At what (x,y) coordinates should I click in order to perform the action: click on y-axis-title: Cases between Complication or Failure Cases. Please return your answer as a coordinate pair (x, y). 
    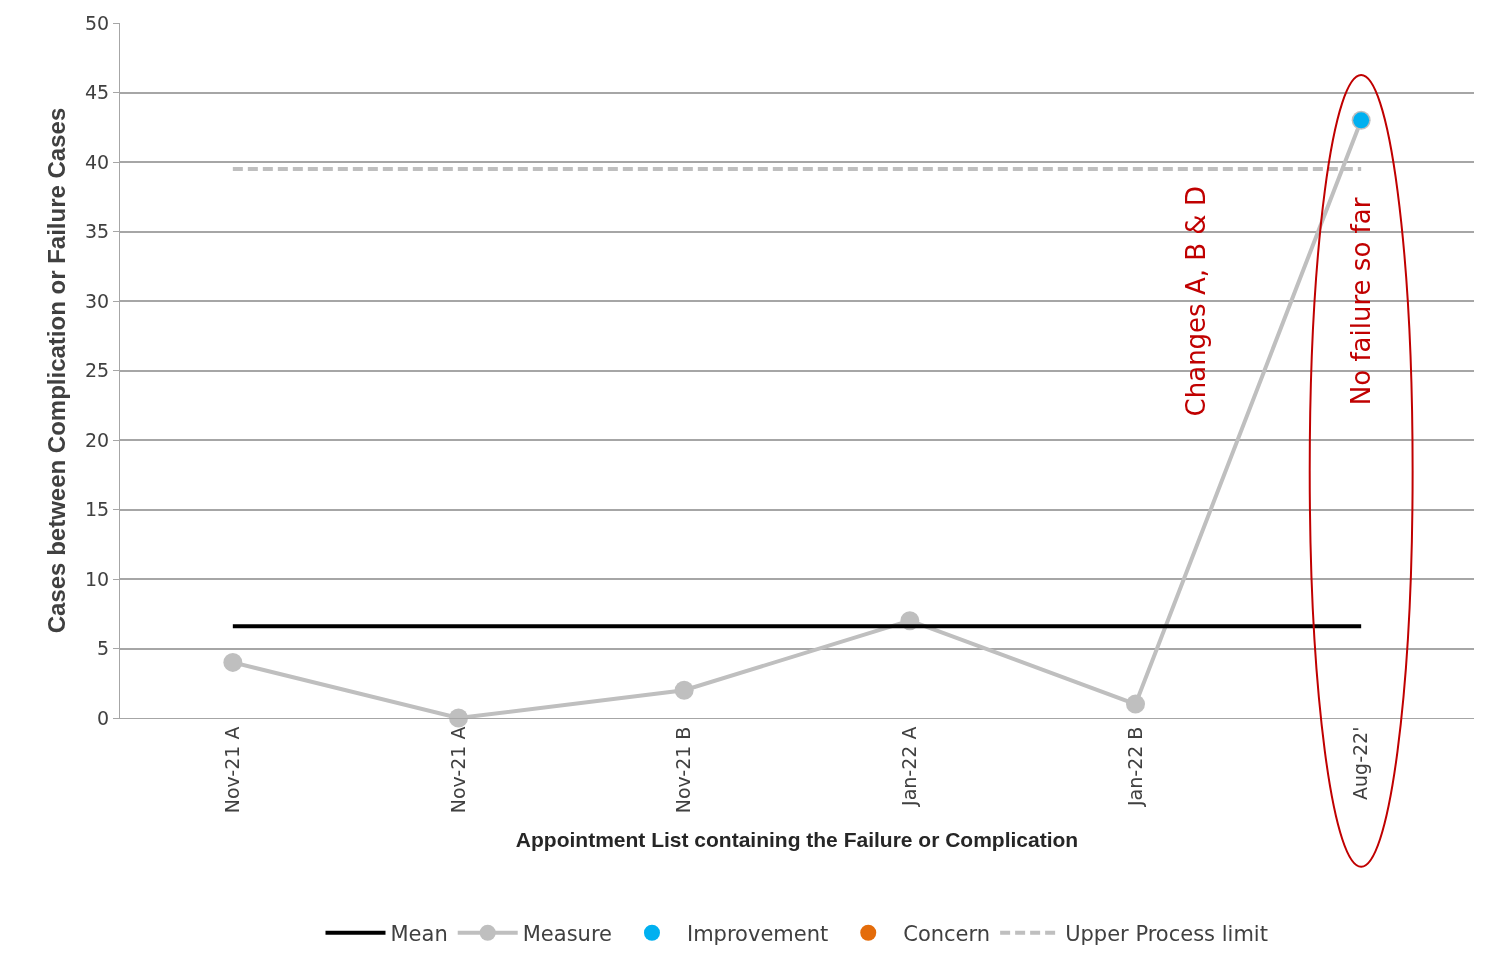
    Looking at the image, I should click on (57, 370).